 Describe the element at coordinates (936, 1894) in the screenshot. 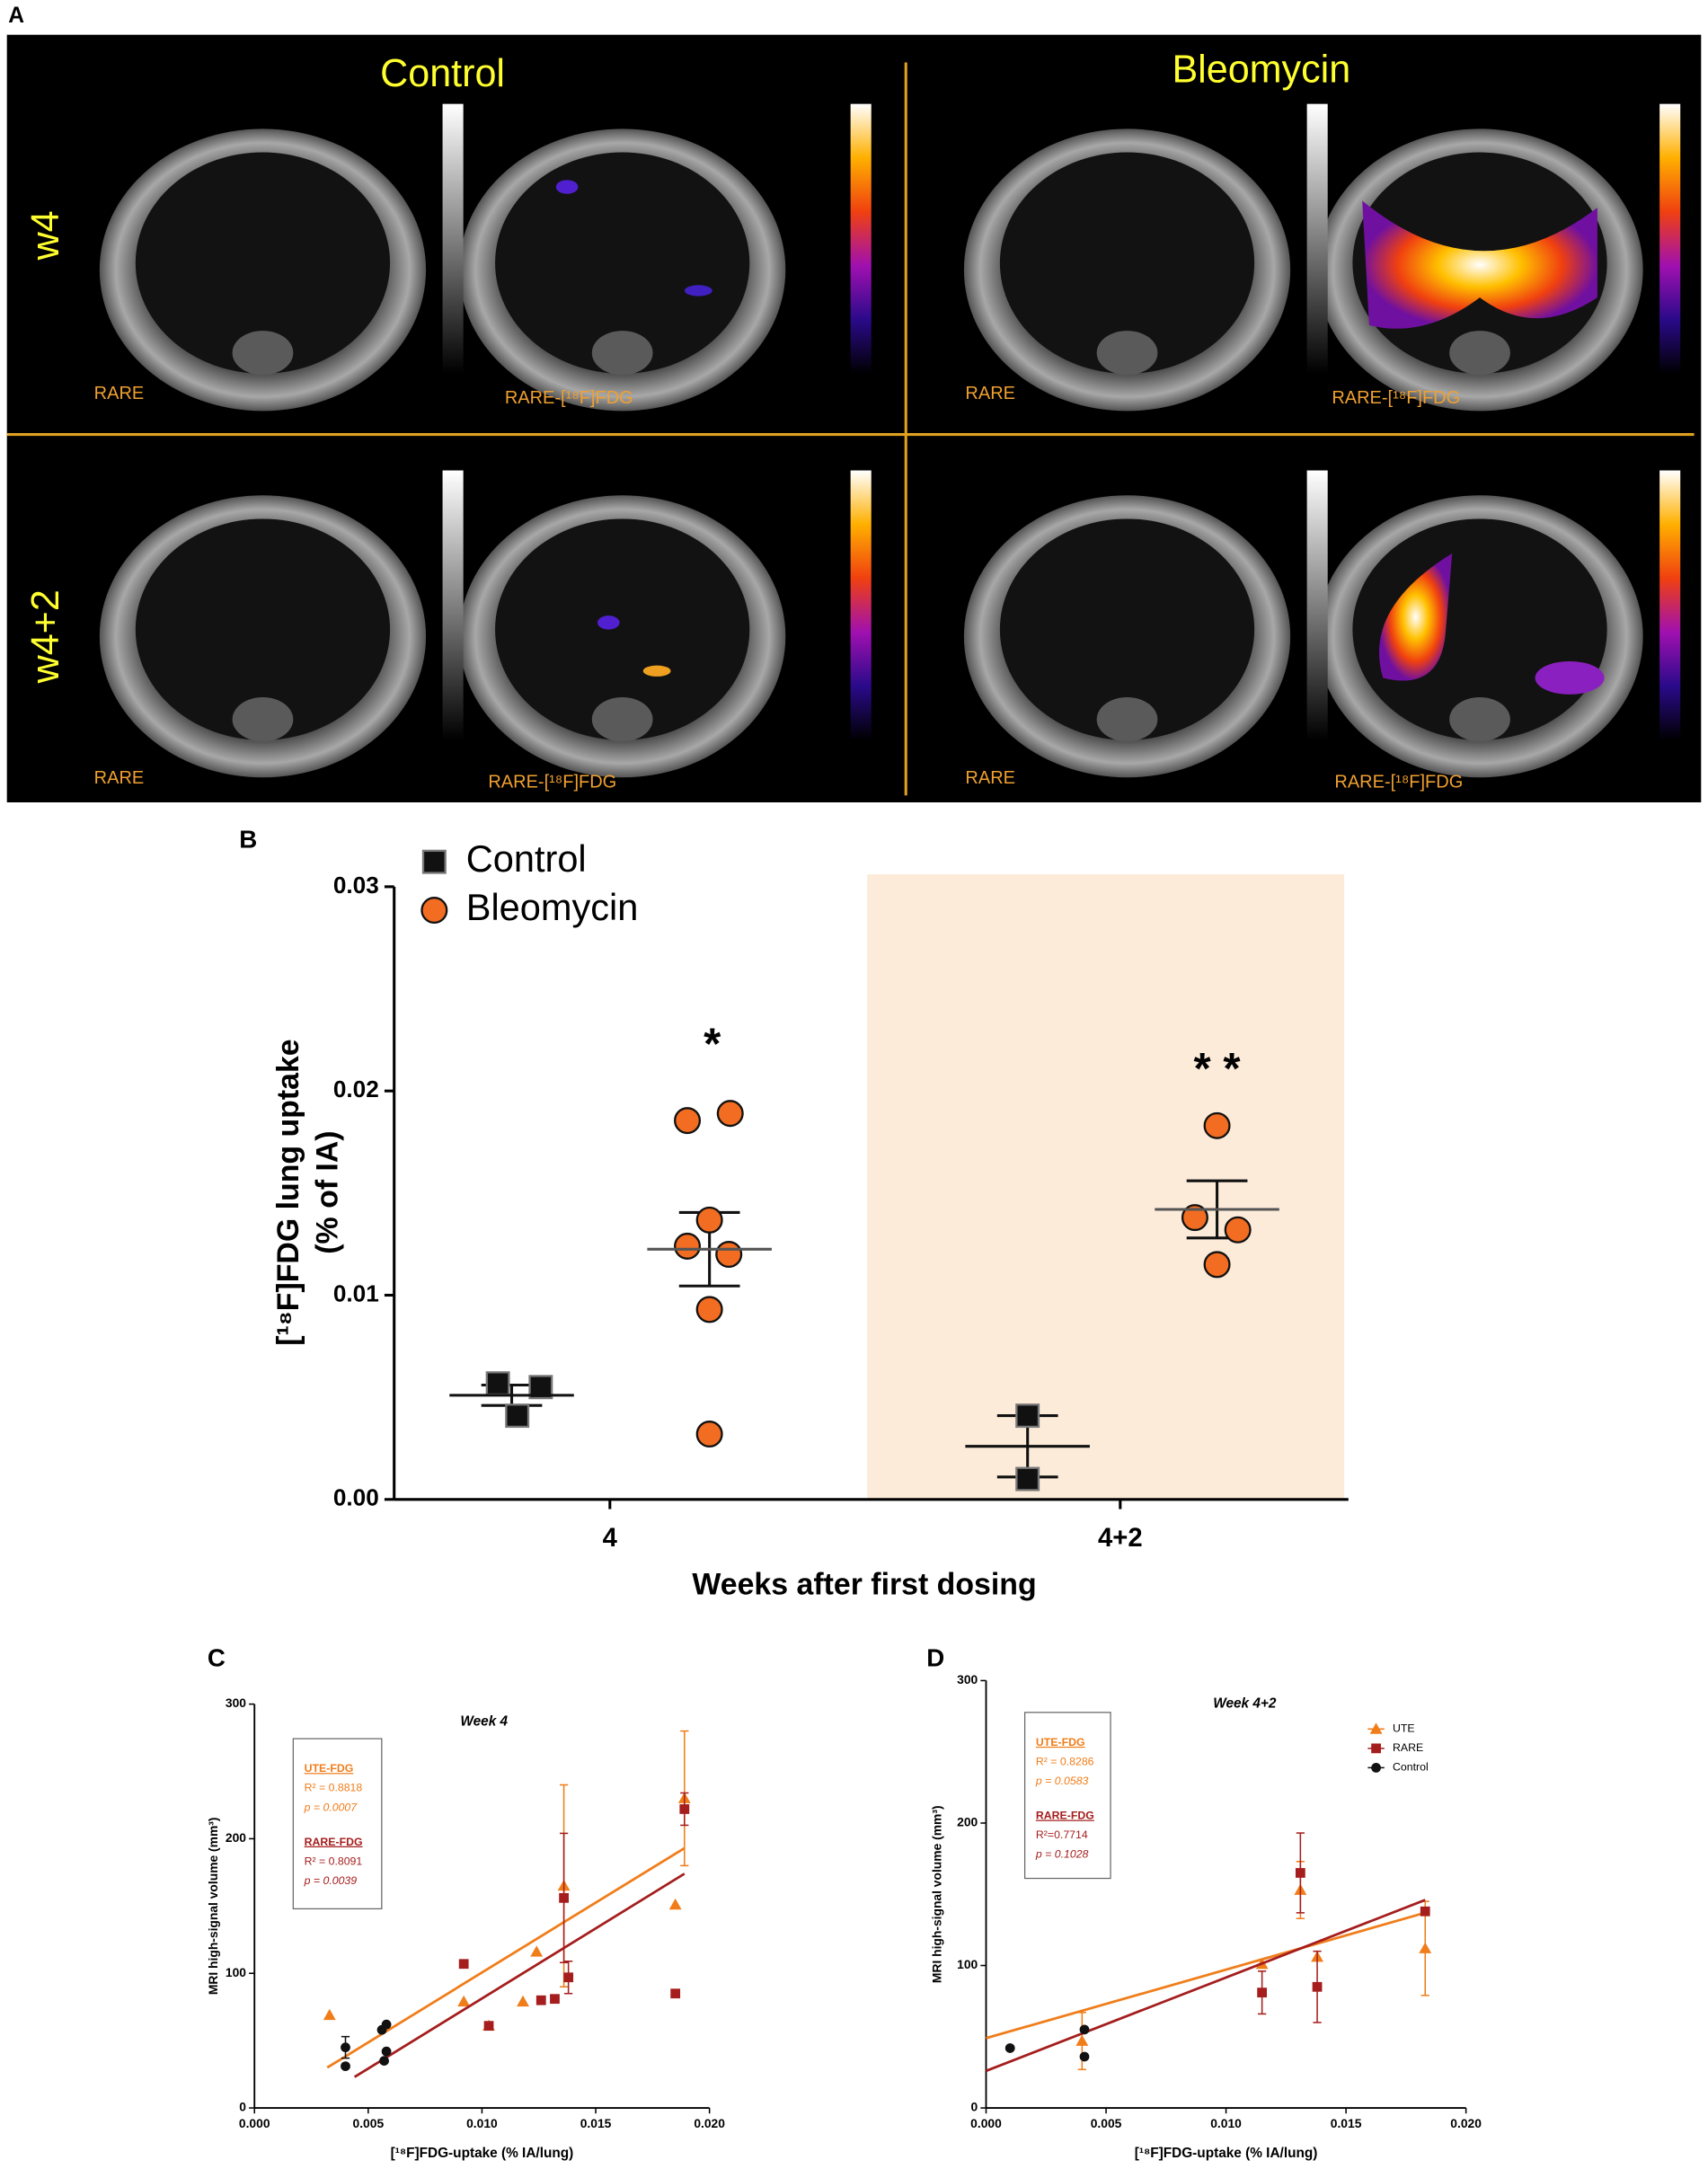

I see `y-axis-label: MRI high-signal volume (mm³)` at that location.